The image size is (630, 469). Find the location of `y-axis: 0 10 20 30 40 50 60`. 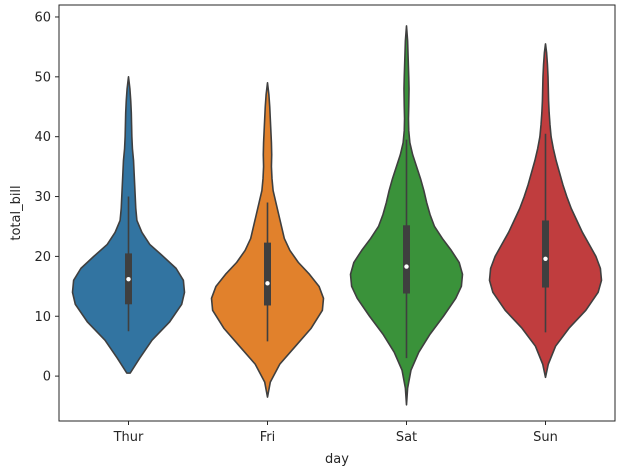

y-axis: 0 10 20 30 40 50 60 is located at coordinates (46, 197).